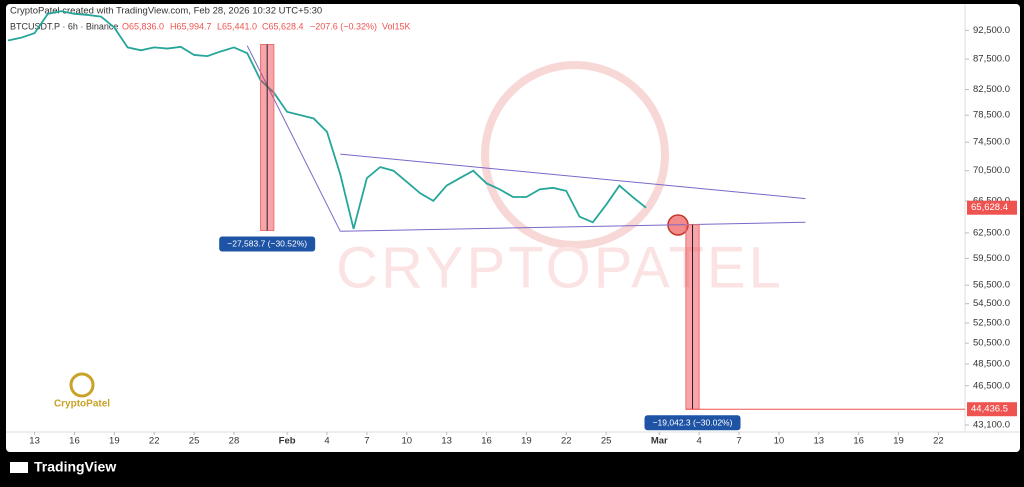 The width and height of the screenshot is (1024, 487). I want to click on y-tick-label: 82,500.0, so click(991, 89).